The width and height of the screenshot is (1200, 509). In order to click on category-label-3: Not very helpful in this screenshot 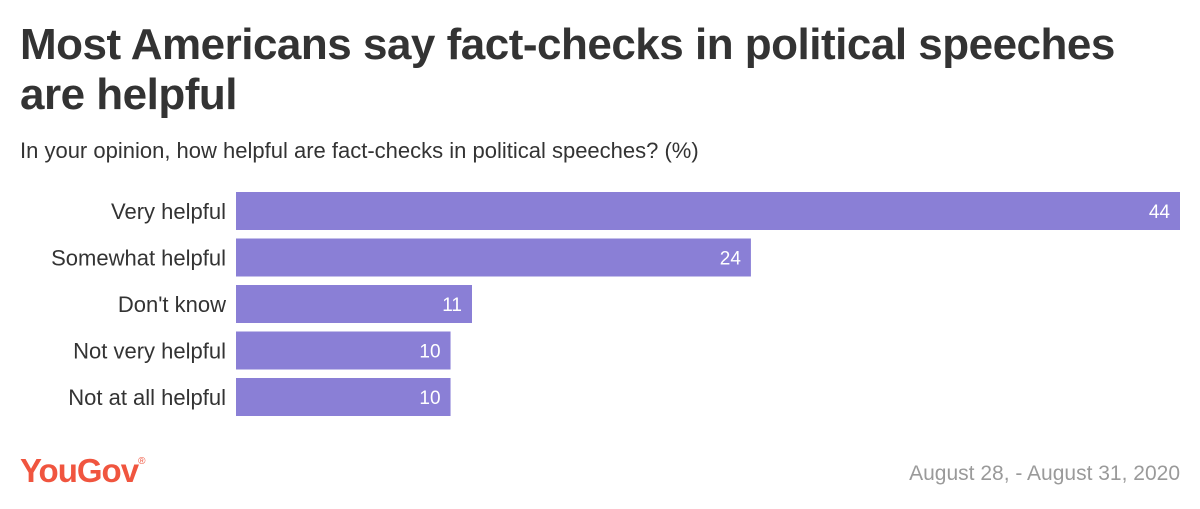, I will do `click(149, 351)`.